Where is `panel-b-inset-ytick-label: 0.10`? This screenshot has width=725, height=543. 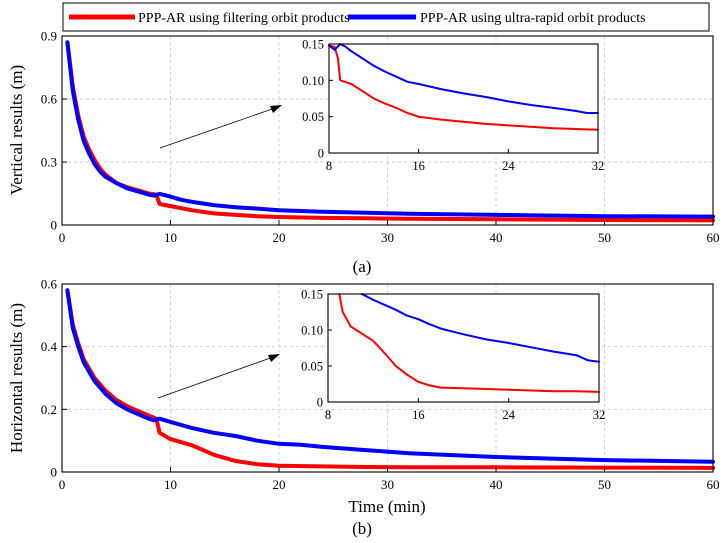
panel-b-inset-ytick-label: 0.10 is located at coordinates (312, 331).